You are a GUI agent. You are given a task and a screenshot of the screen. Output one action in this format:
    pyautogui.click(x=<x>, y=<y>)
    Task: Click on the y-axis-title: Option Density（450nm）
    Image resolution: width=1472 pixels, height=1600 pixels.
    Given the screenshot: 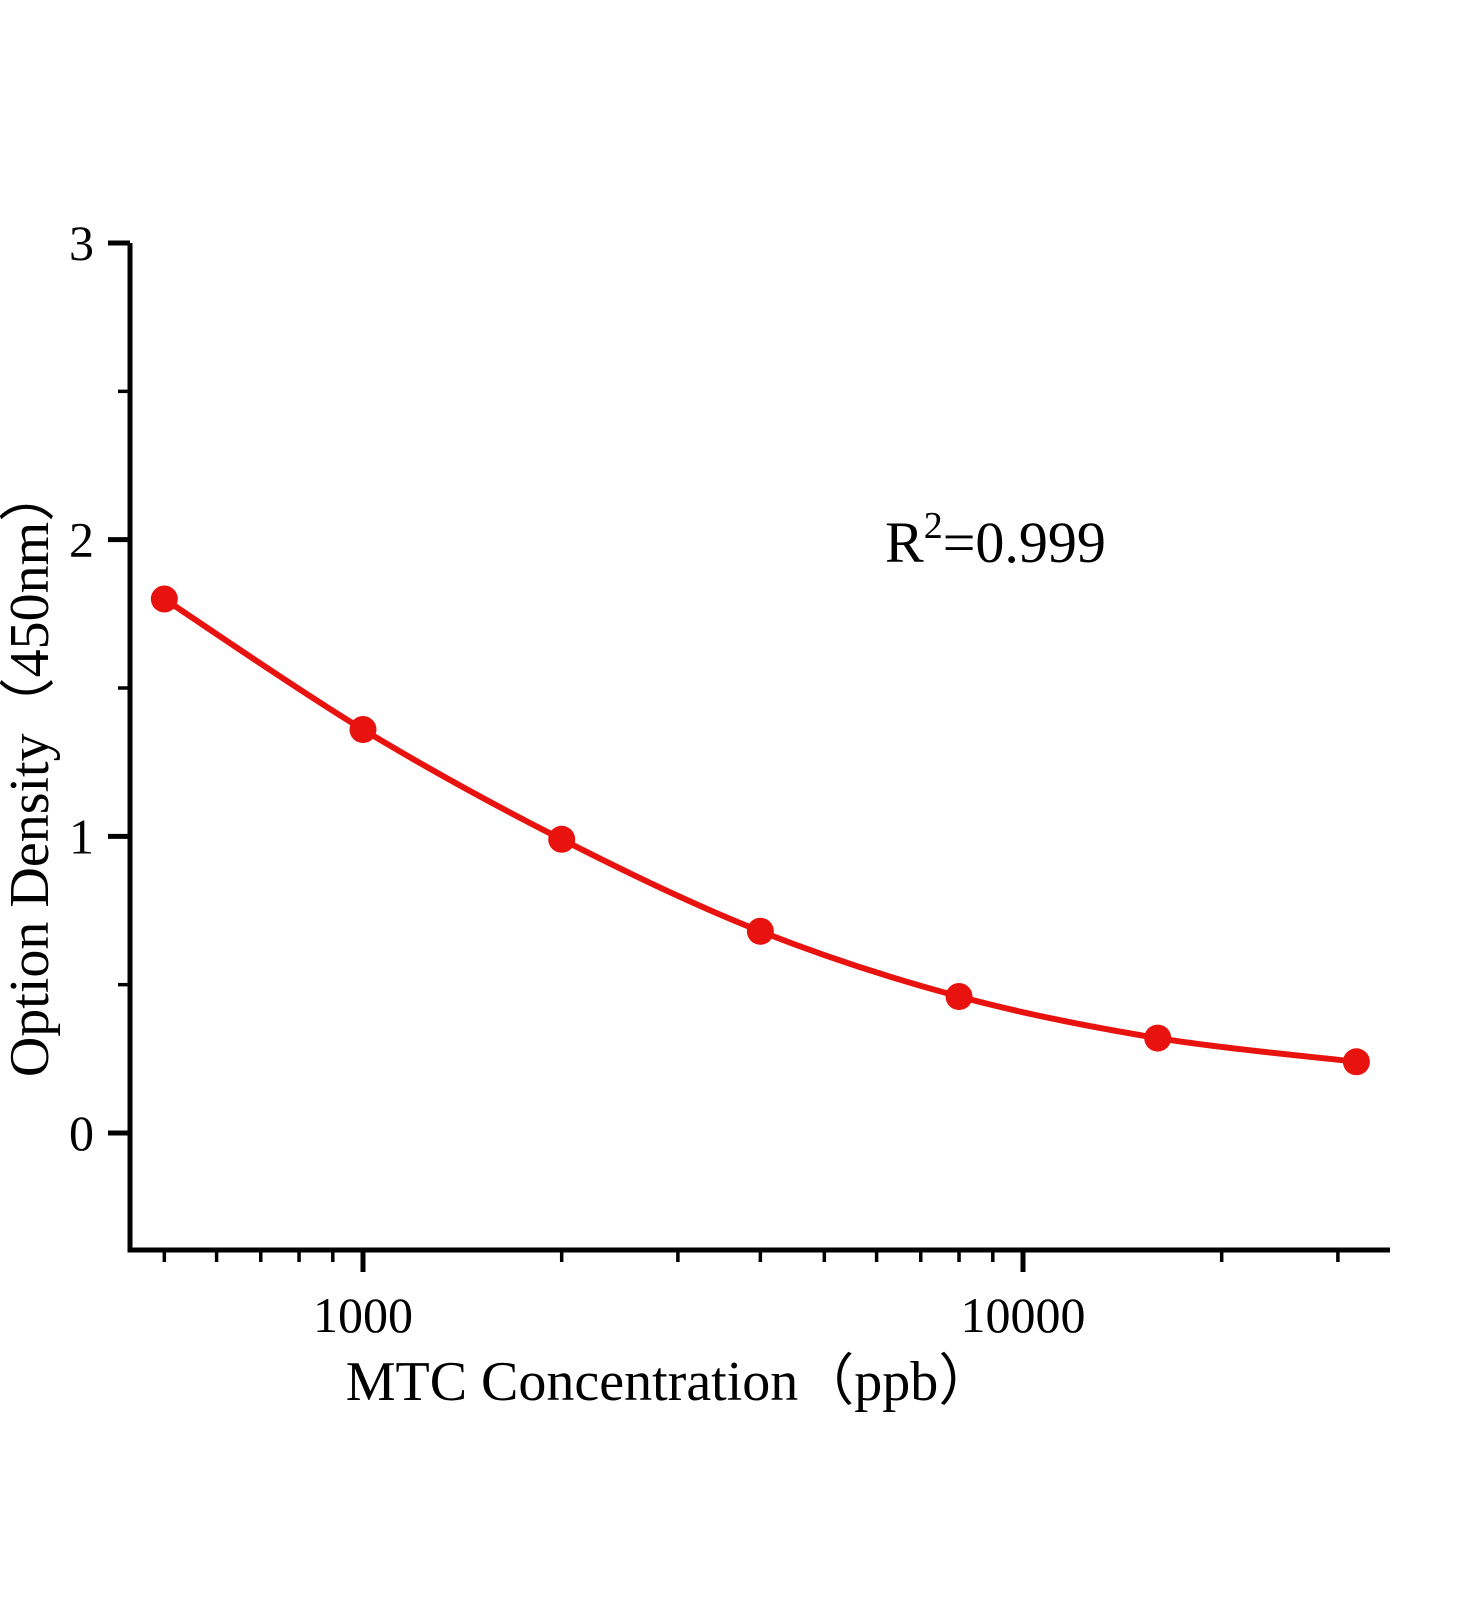 What is the action you would take?
    pyautogui.click(x=30, y=771)
    